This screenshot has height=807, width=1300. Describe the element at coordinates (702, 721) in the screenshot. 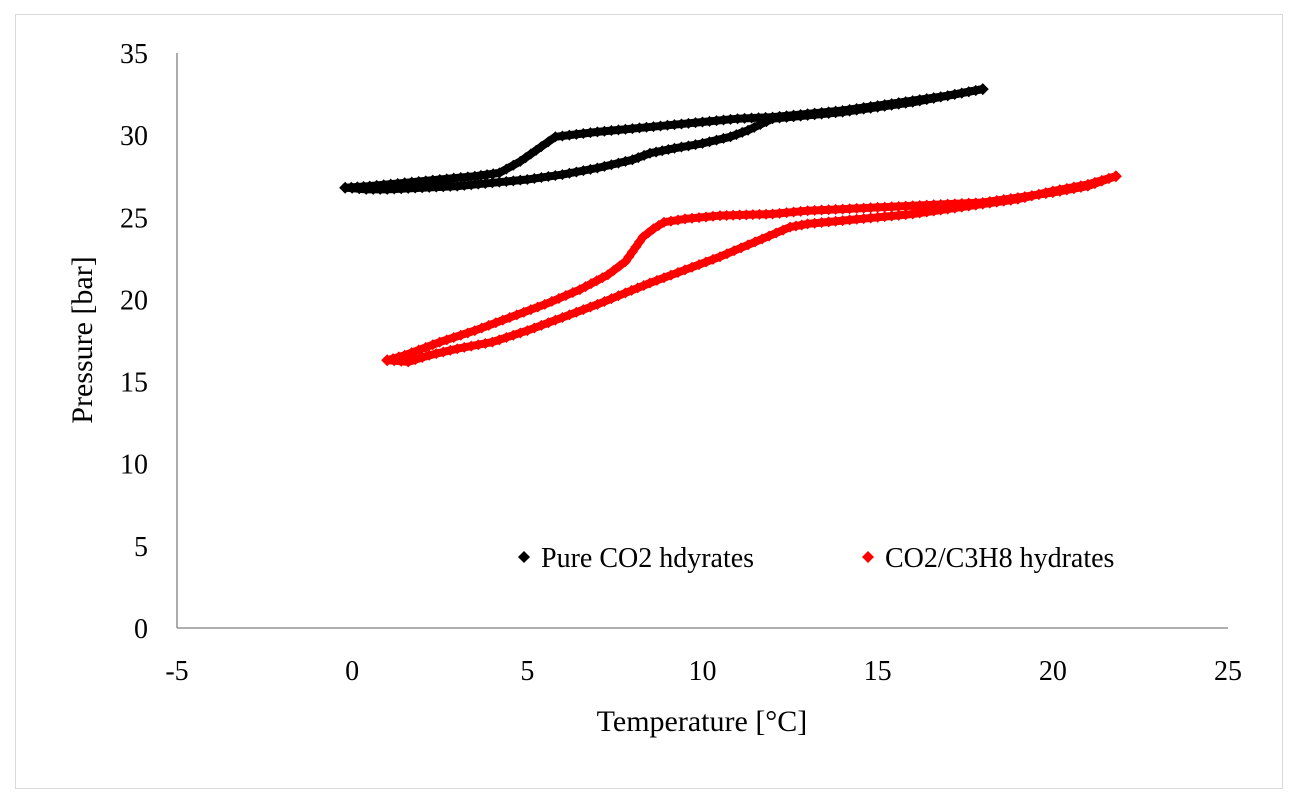

I see `x-axis-label: Temperature [°C]` at that location.